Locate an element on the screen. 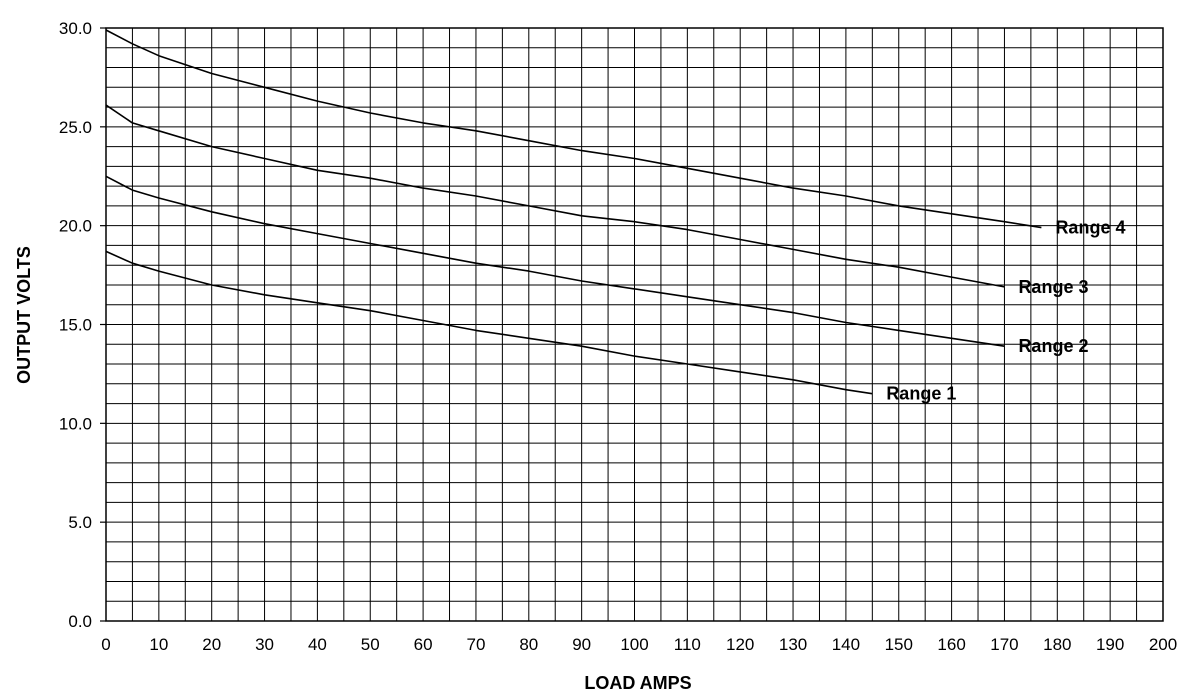  series-labels: Range 1 Range 2 Range 3 Range 4 is located at coordinates (1005, 311).